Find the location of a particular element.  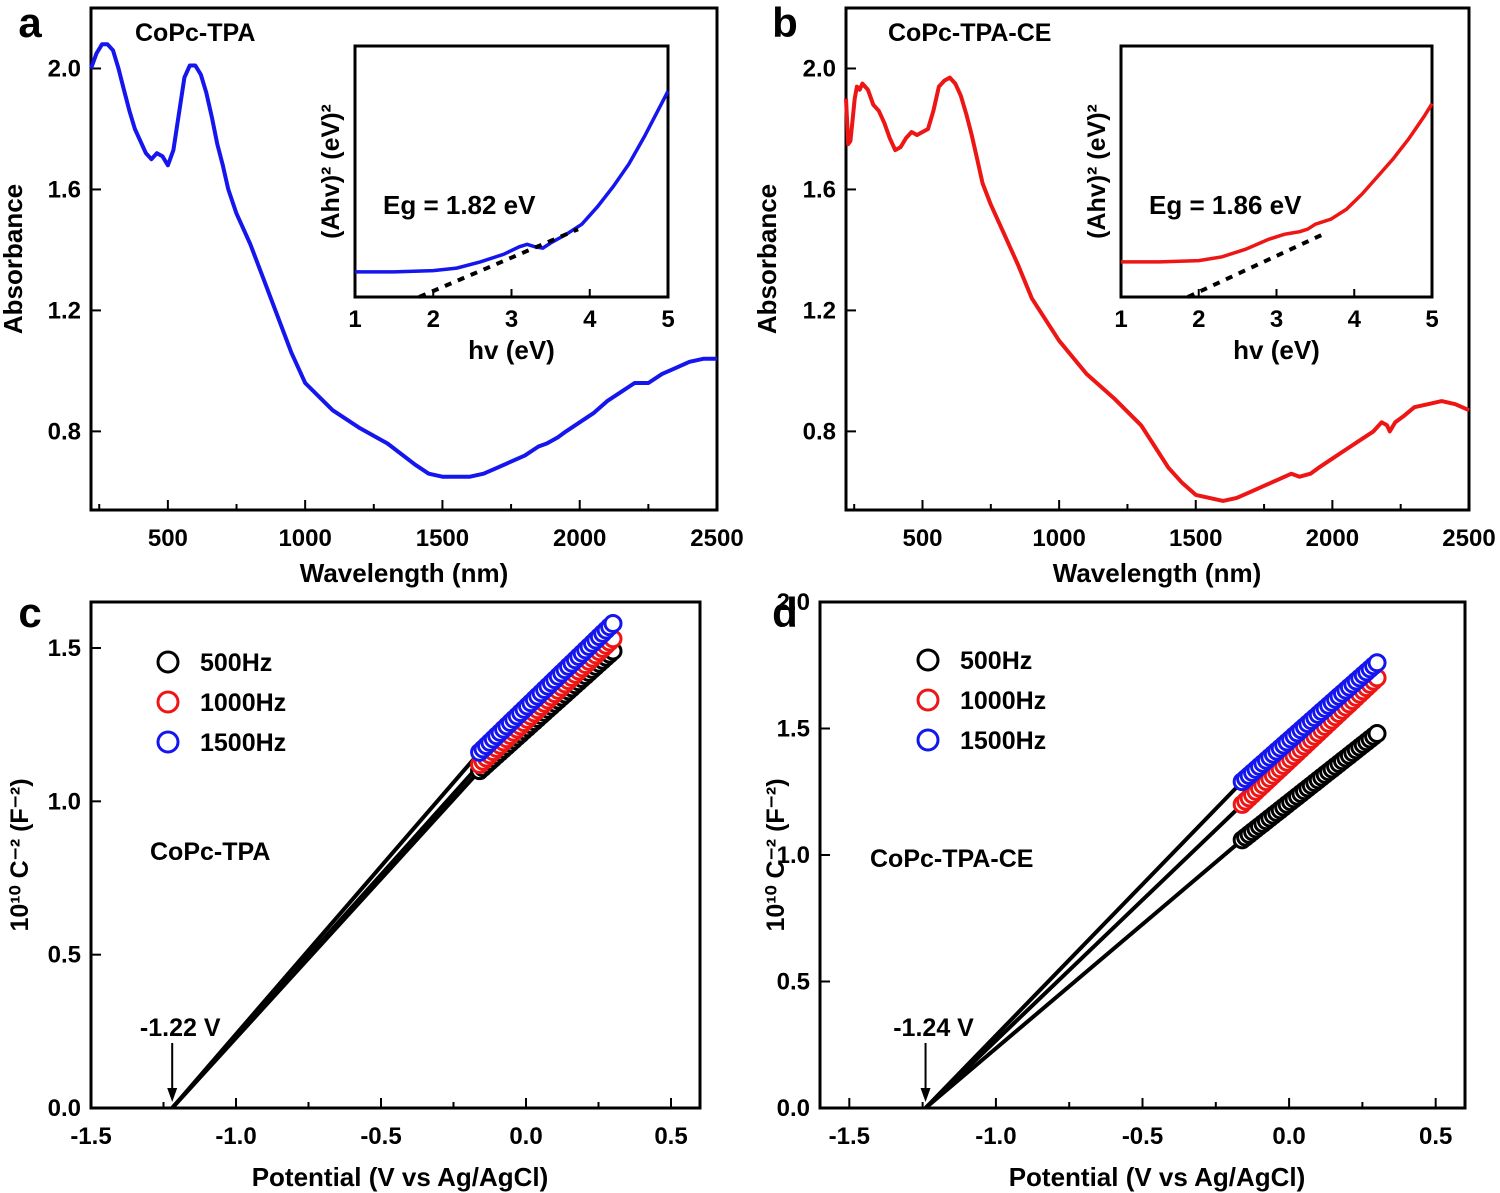

panel-d-y-axis-title: 10¹⁰ C⁻² (F⁻²) is located at coordinates (776, 854).